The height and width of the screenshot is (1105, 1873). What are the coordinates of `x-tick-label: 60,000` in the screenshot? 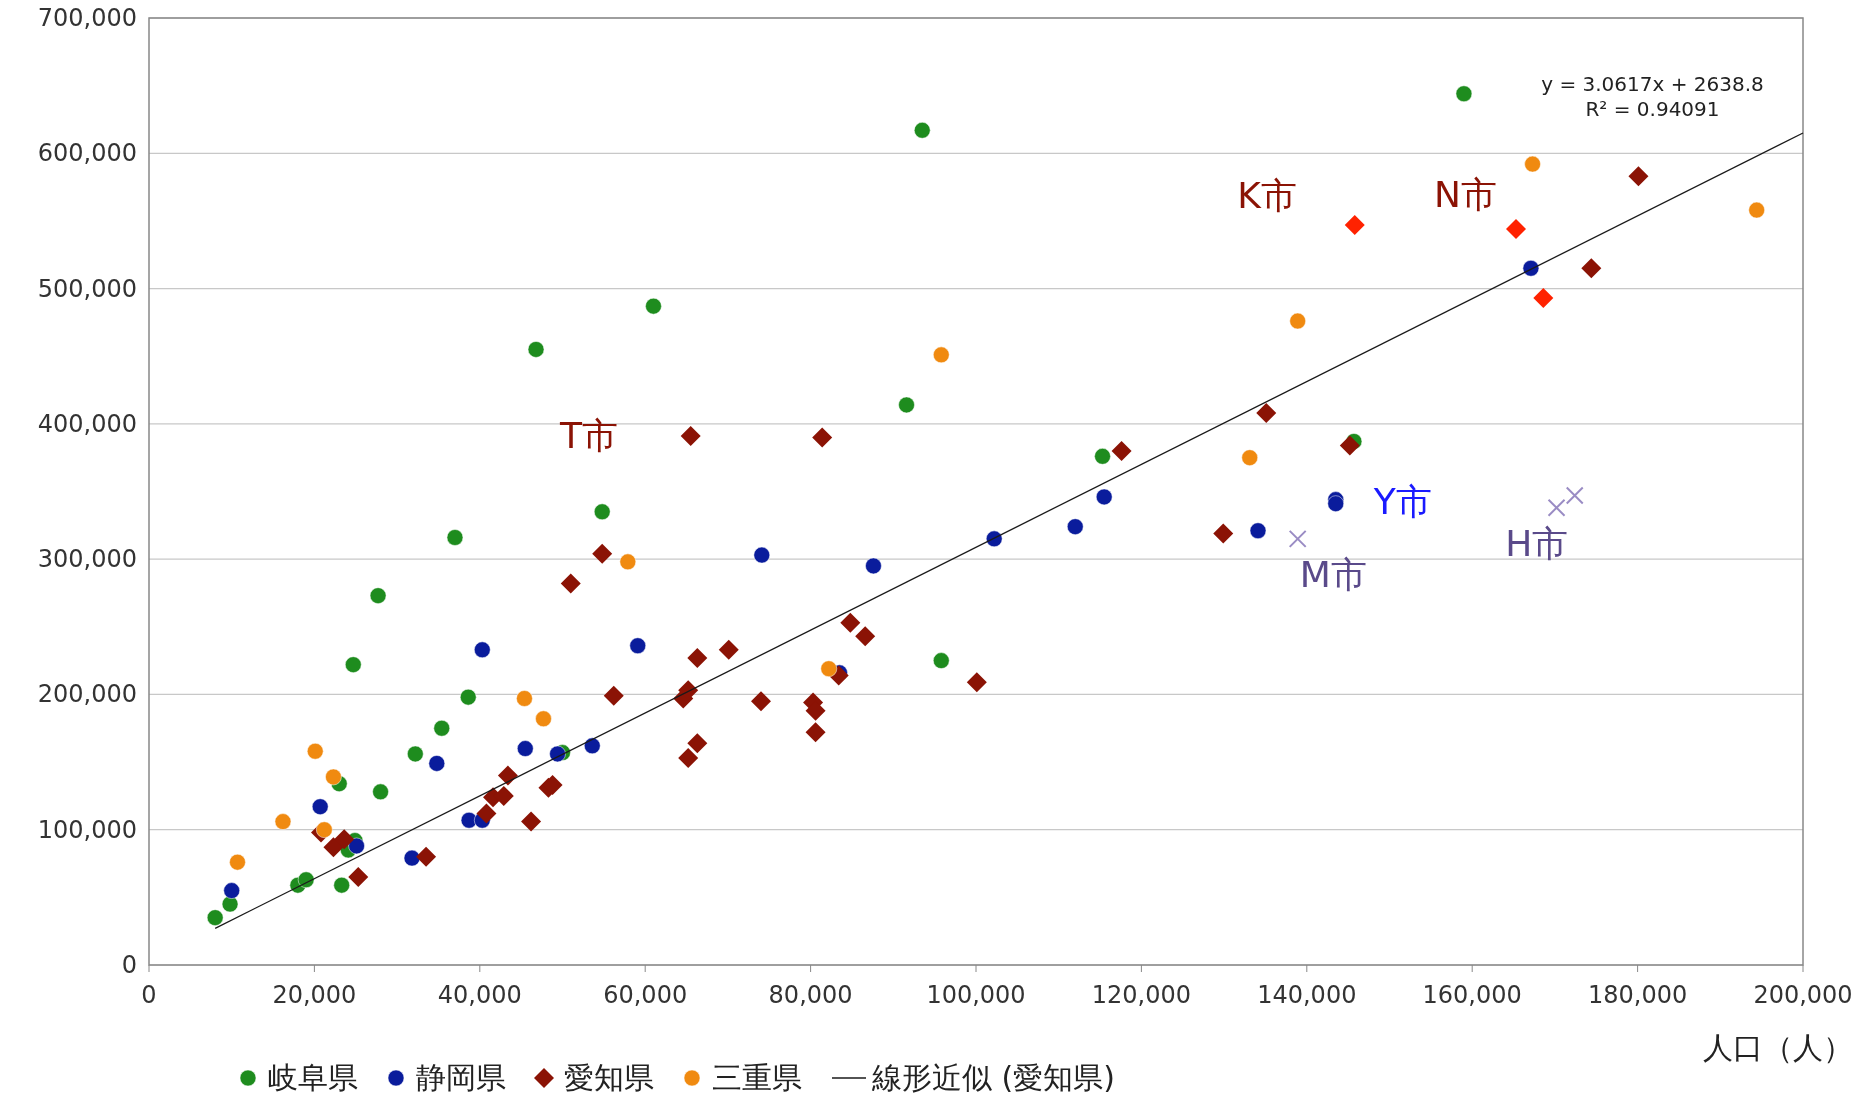 It's located at (645, 995).